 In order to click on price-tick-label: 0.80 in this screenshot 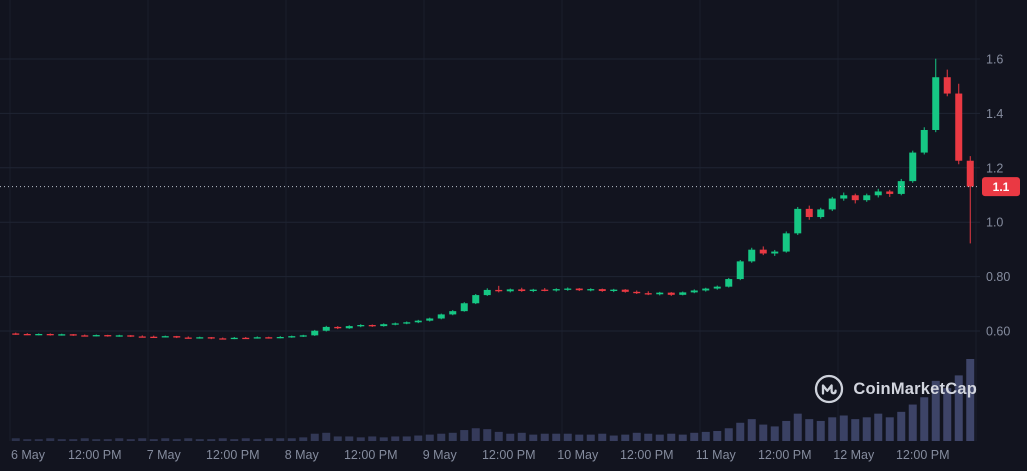, I will do `click(998, 277)`.